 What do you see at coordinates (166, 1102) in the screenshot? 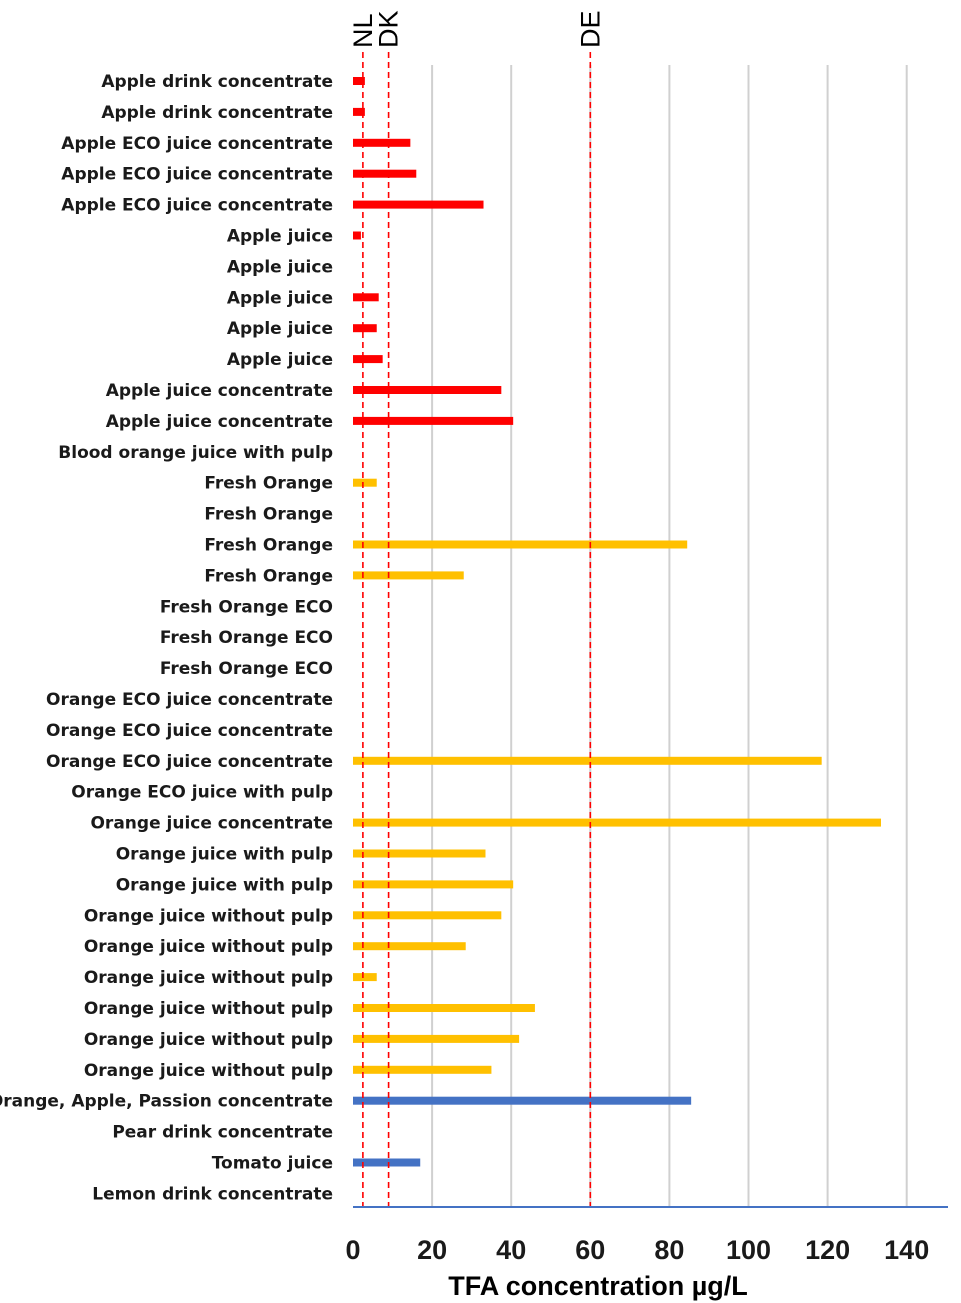
I see `category-label-33: Orange, Apple, Passion concentrate` at bounding box center [166, 1102].